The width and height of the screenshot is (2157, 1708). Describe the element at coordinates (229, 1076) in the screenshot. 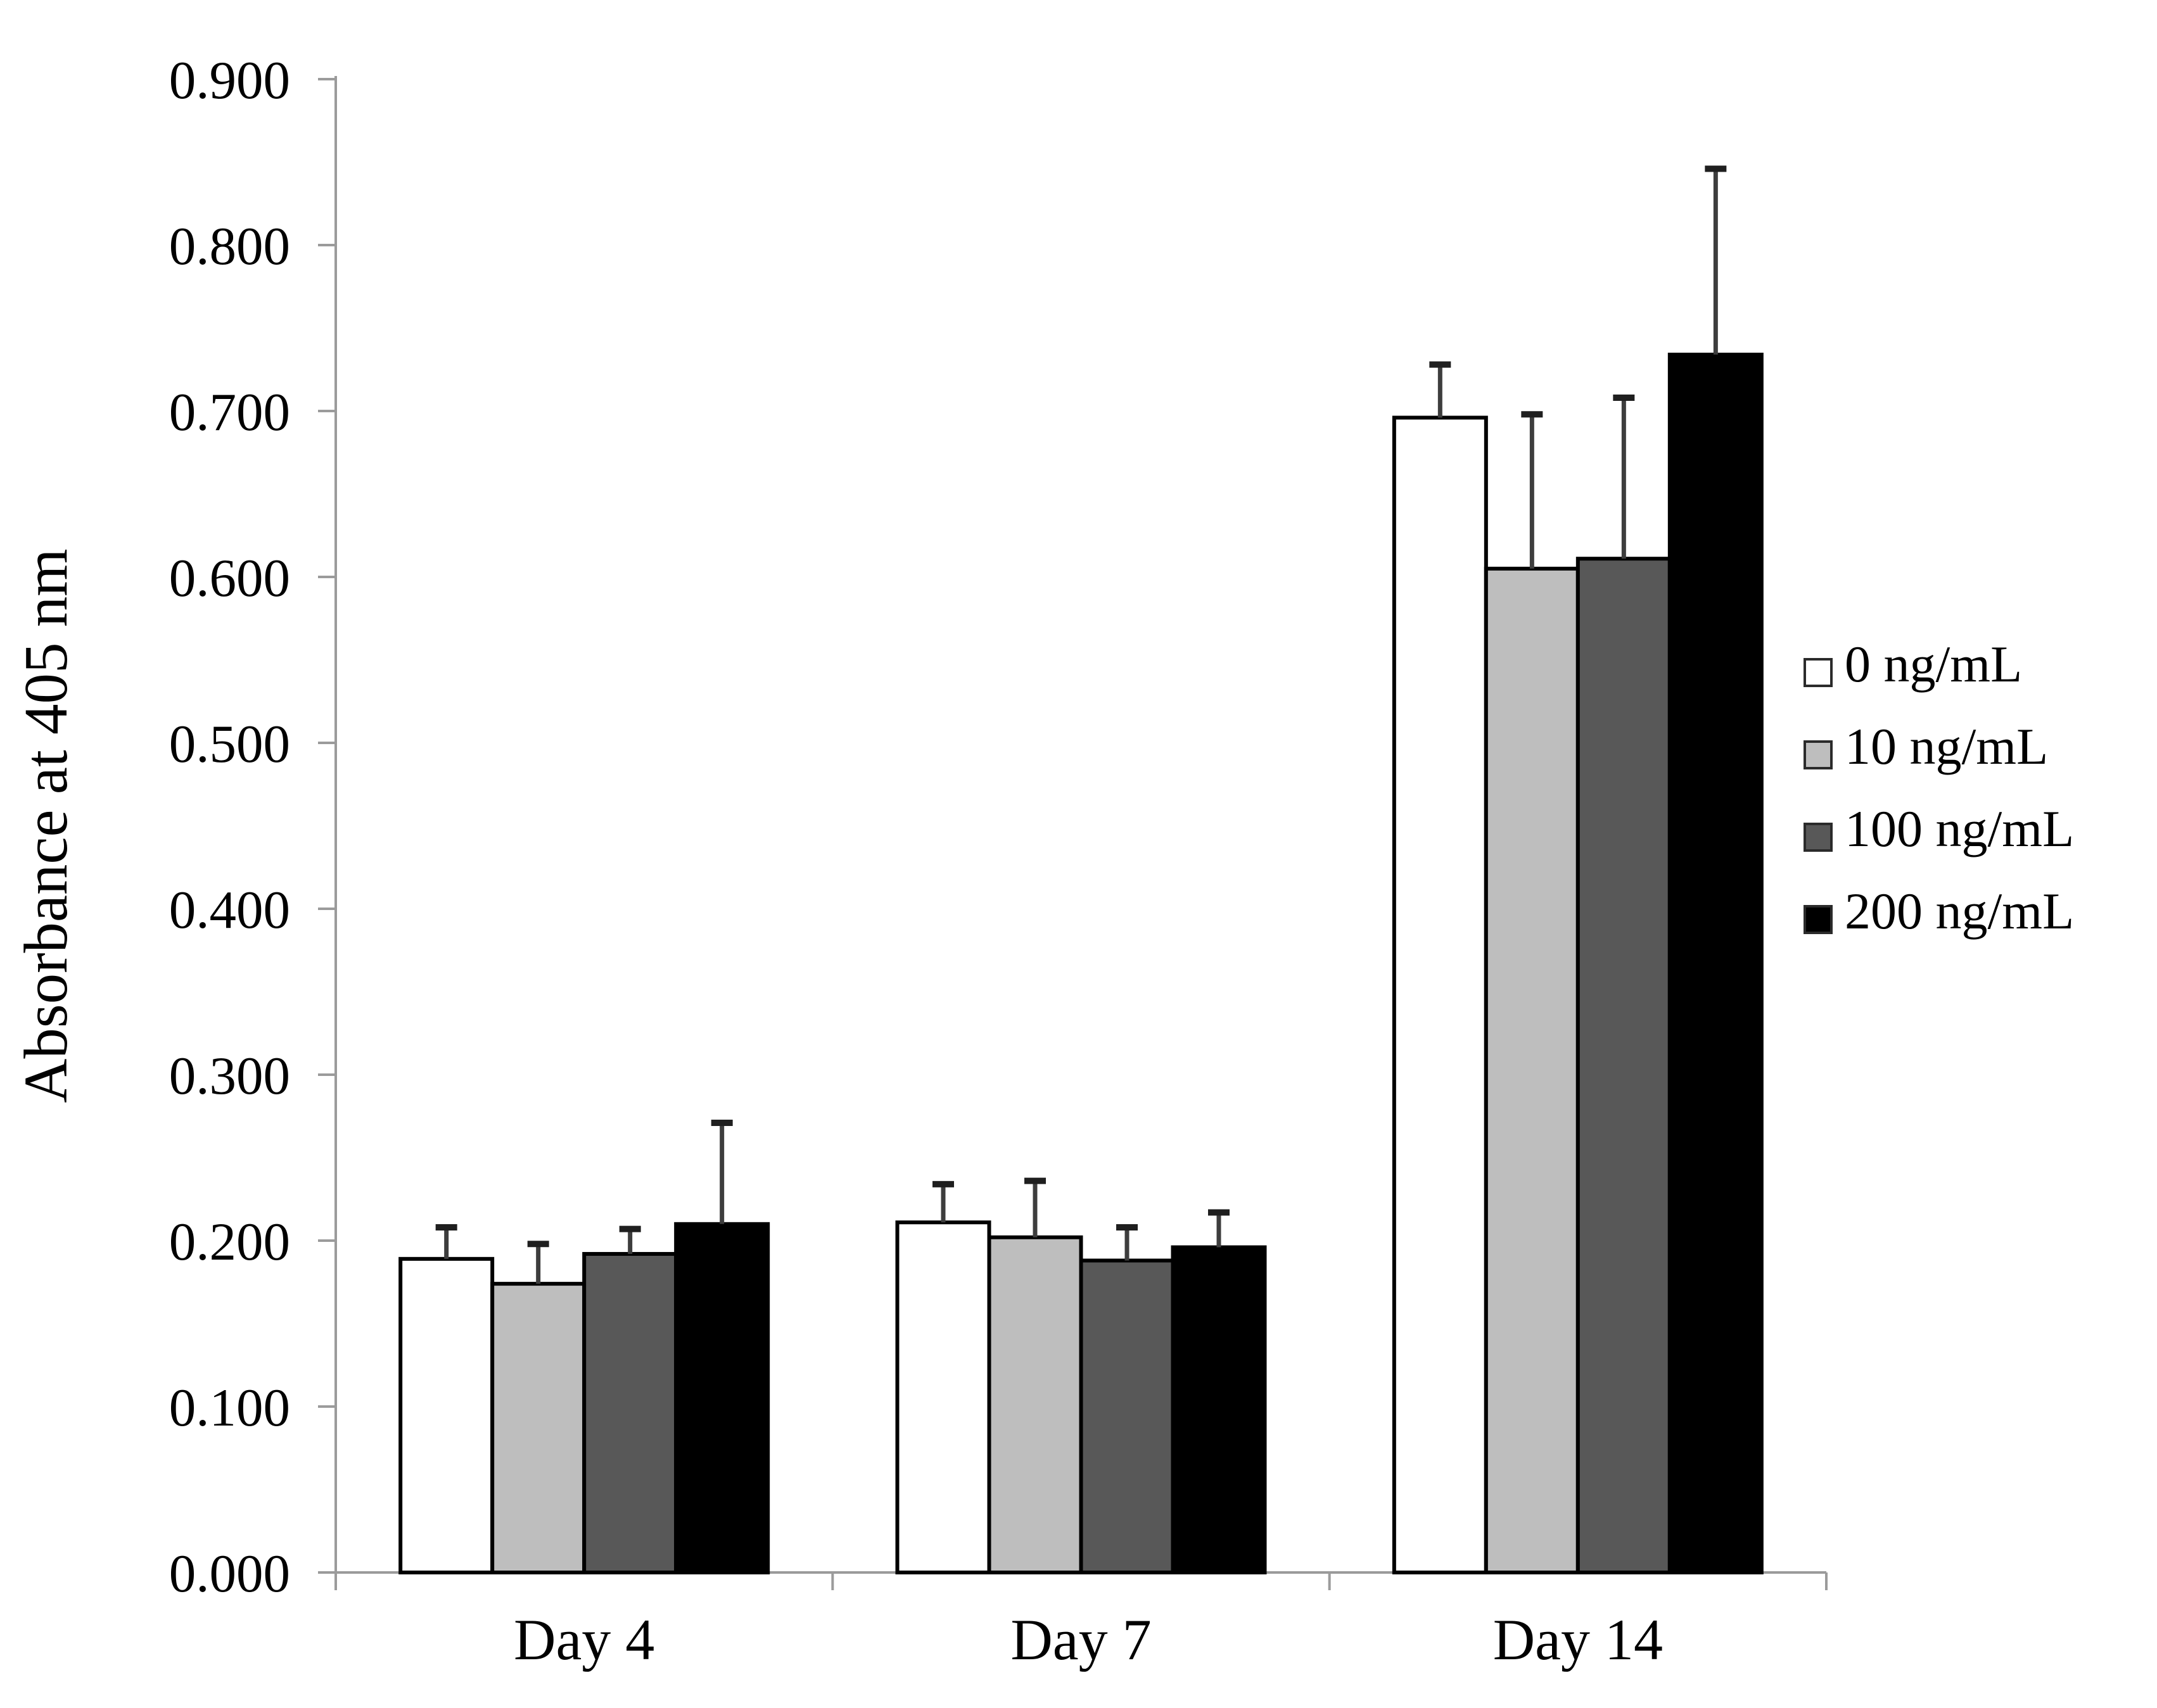

I see `y-tick-label: 0.300` at that location.